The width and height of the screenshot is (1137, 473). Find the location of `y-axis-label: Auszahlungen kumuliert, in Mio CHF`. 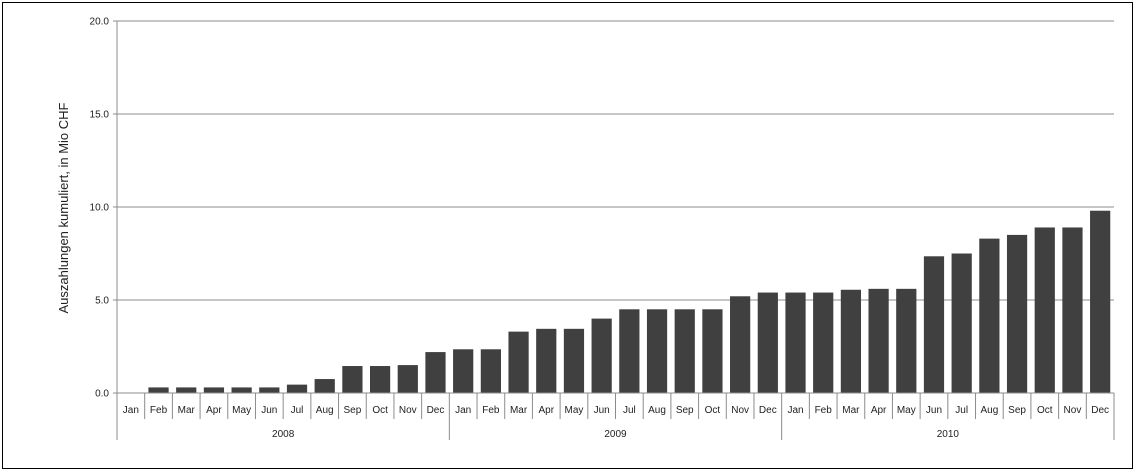

y-axis-label: Auszahlungen kumuliert, in Mio CHF is located at coordinates (63, 207).